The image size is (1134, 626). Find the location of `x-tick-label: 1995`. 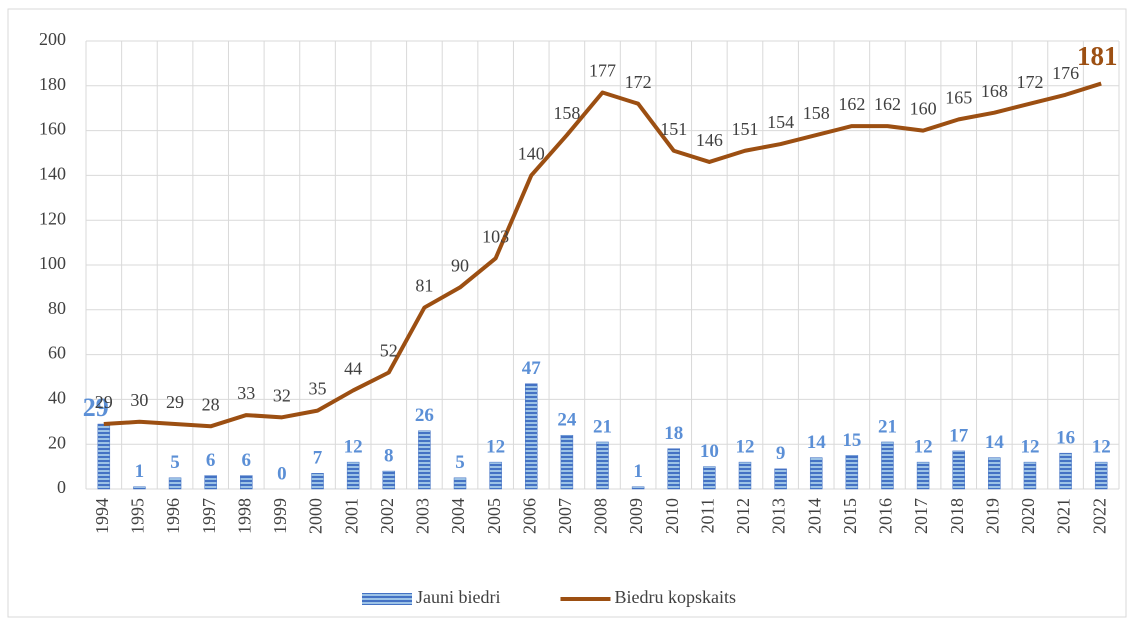

x-tick-label: 1995 is located at coordinates (138, 516).